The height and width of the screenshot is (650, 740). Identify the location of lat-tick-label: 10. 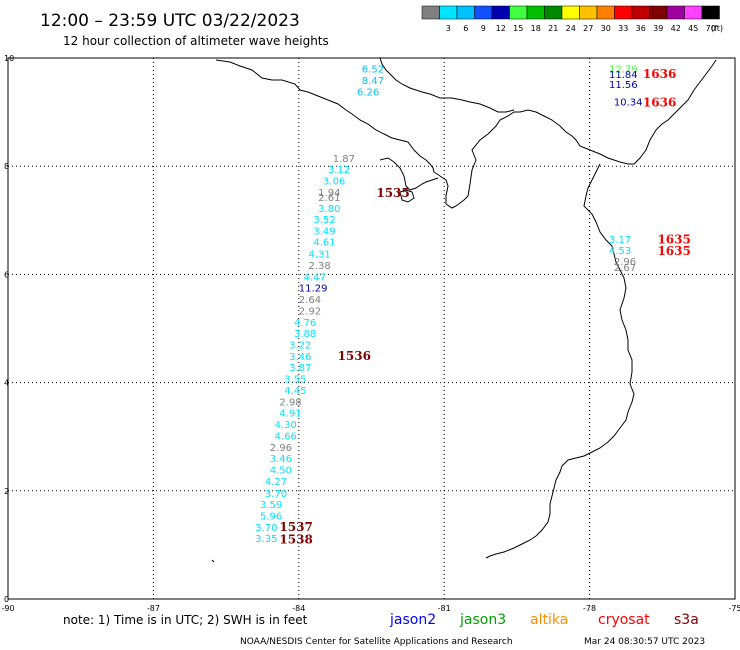
(9, 58).